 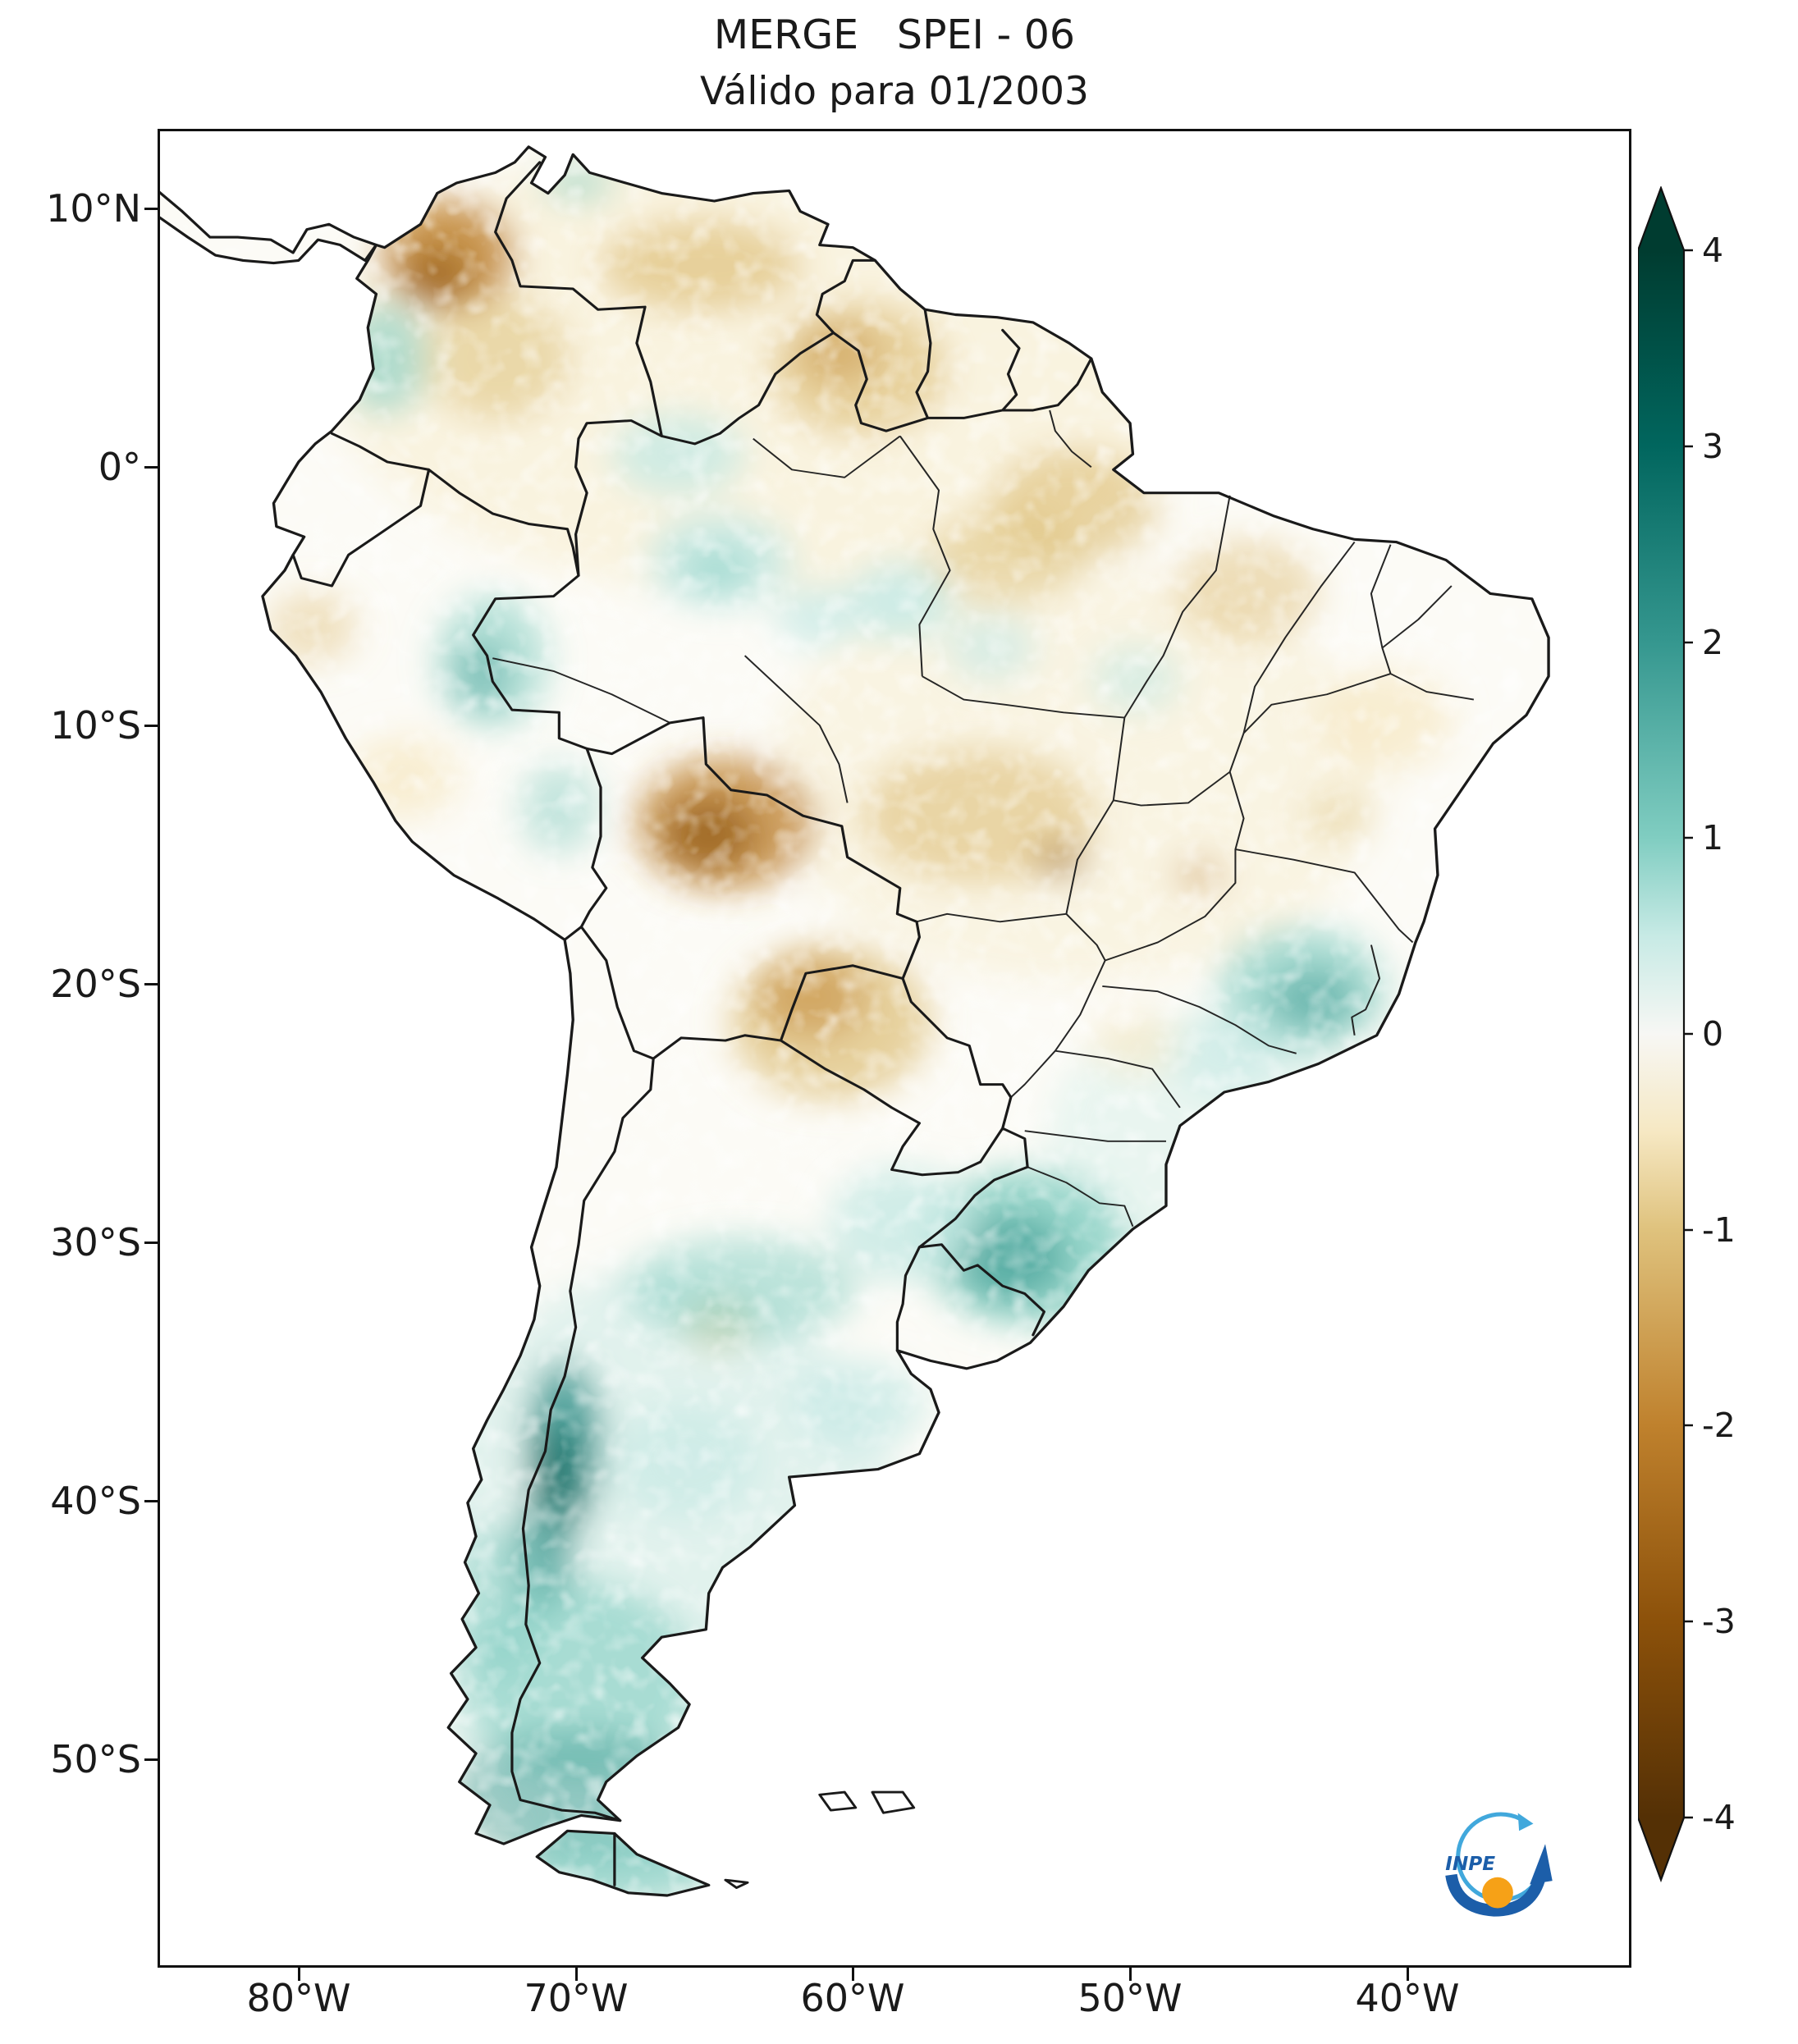 What do you see at coordinates (1470, 1864) in the screenshot?
I see `logo-text: INPE` at bounding box center [1470, 1864].